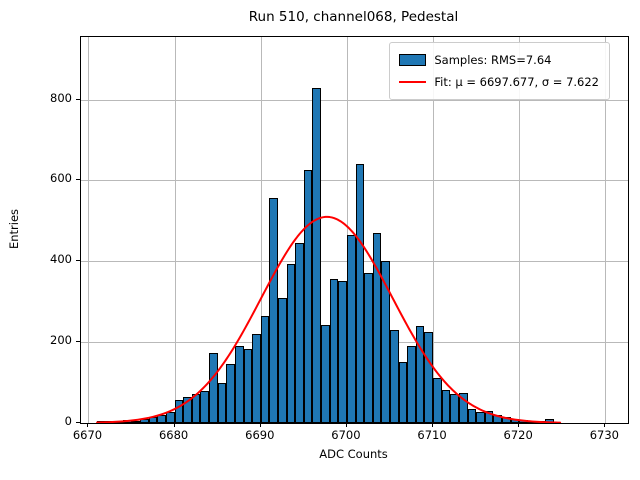  I want to click on legend-fit-label: Fit: μ = 6697.677, σ = 7.622, so click(516, 82).